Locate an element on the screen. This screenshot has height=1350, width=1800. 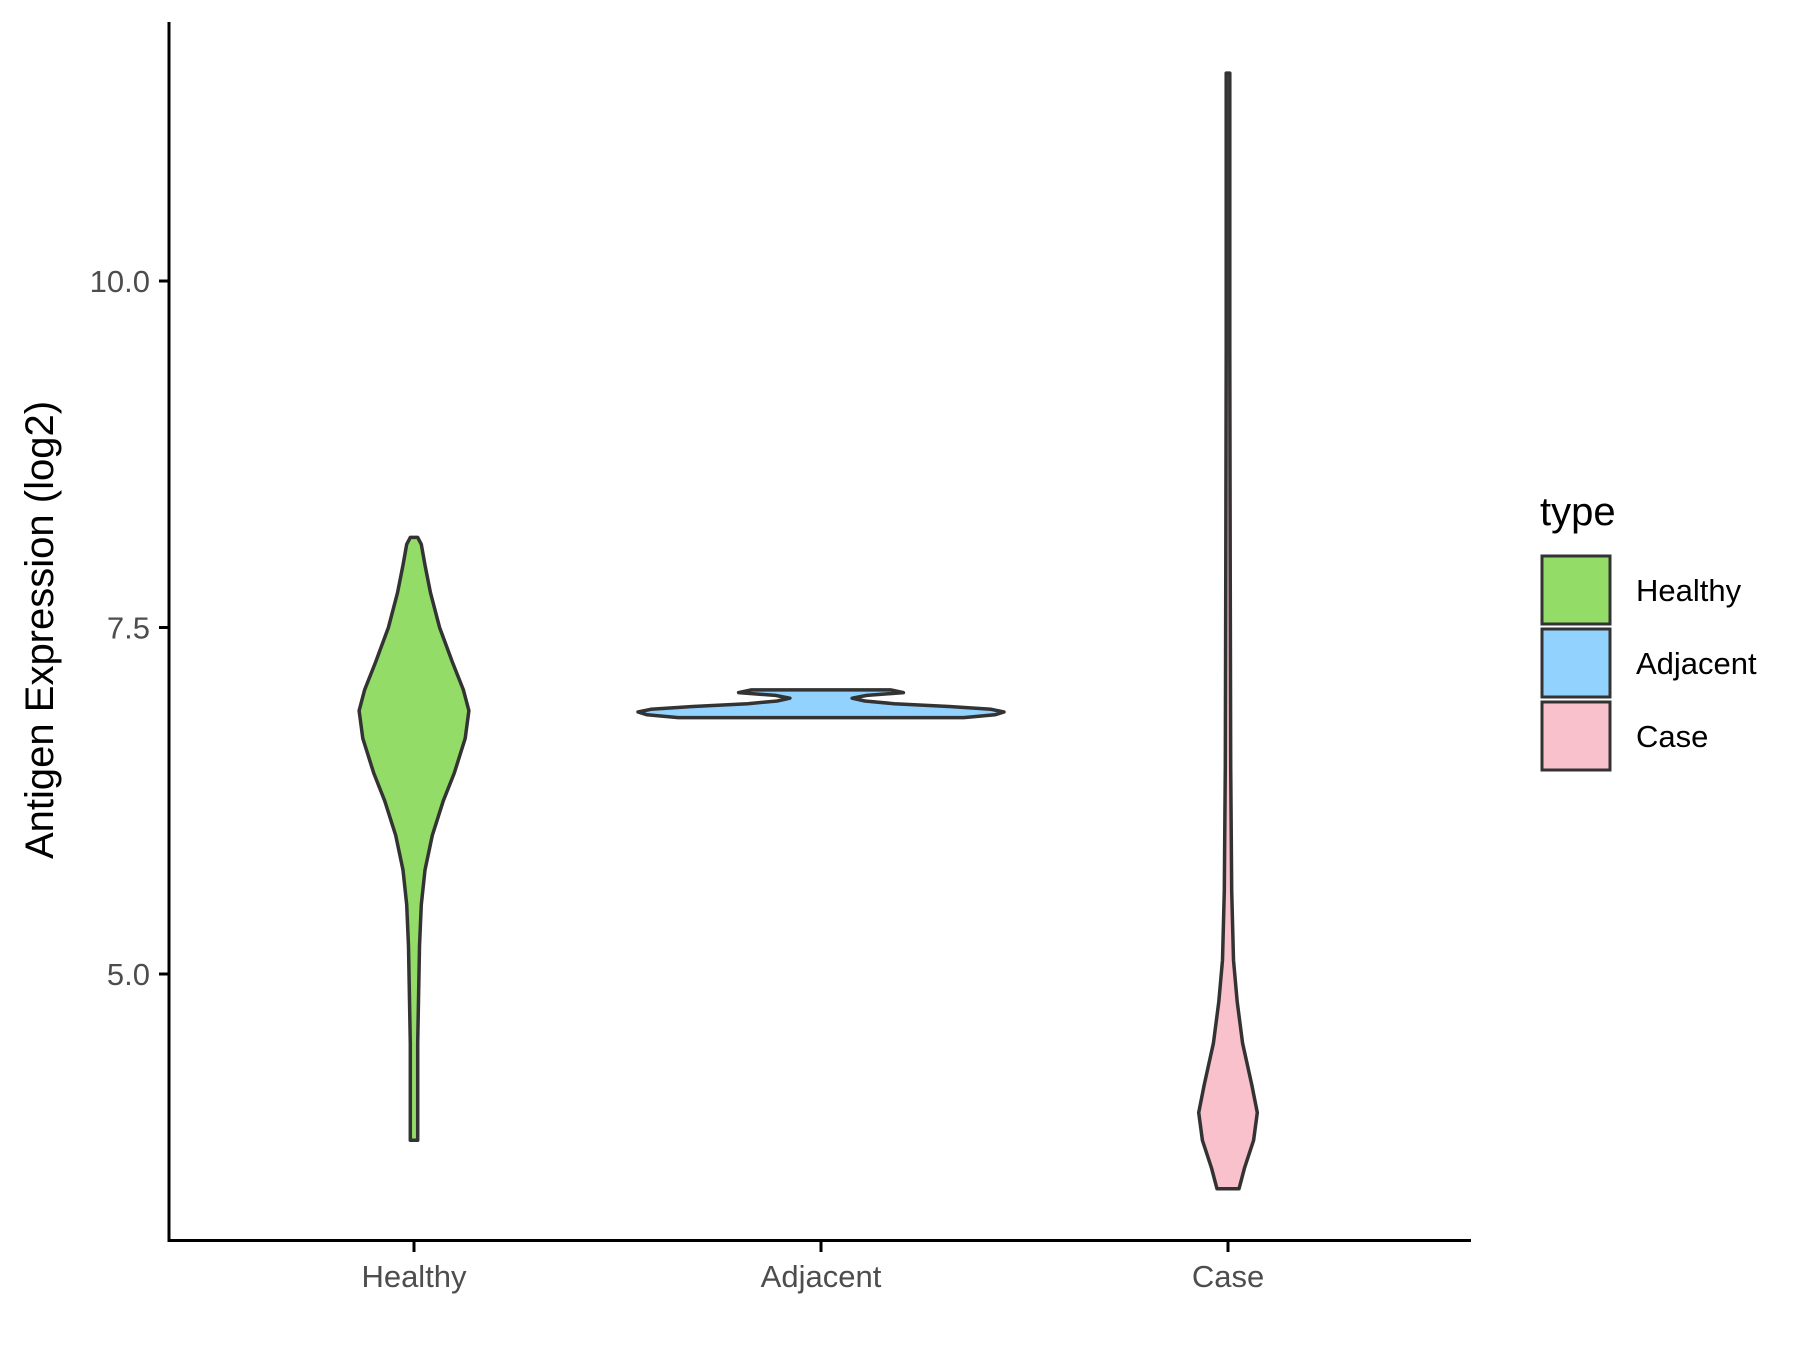
violin-case is located at coordinates (1228, 631).